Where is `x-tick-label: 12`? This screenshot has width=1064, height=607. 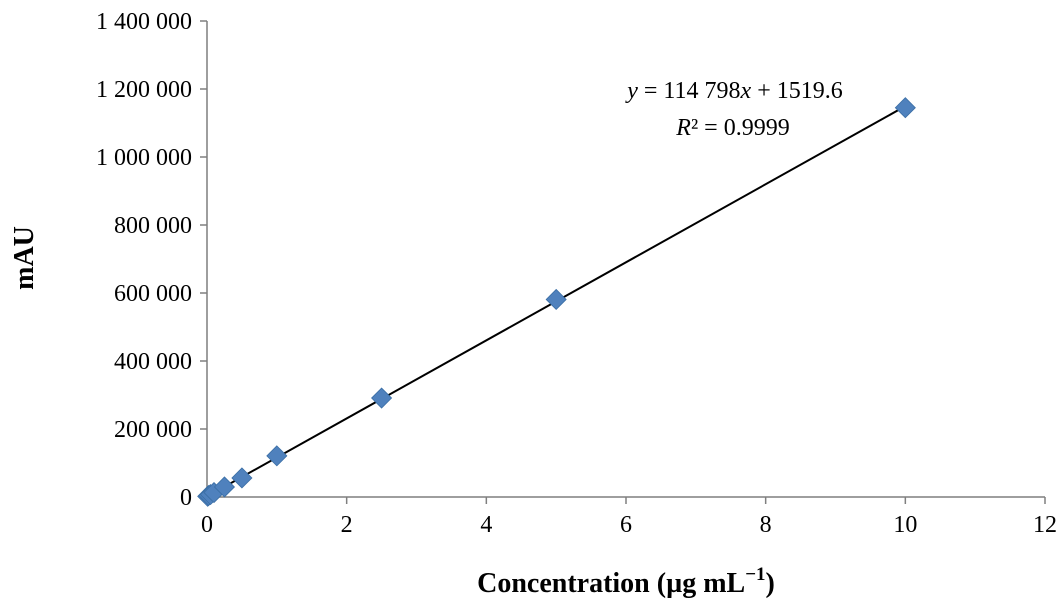 x-tick-label: 12 is located at coordinates (1045, 525).